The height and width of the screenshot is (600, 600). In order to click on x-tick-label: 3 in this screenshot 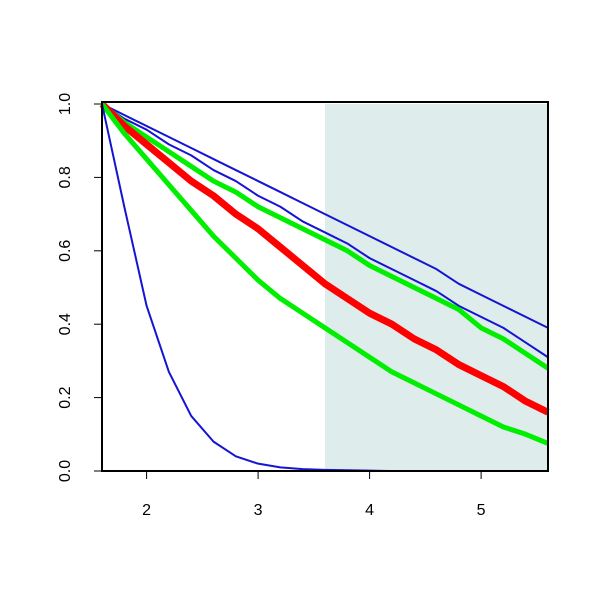, I will do `click(258, 510)`.